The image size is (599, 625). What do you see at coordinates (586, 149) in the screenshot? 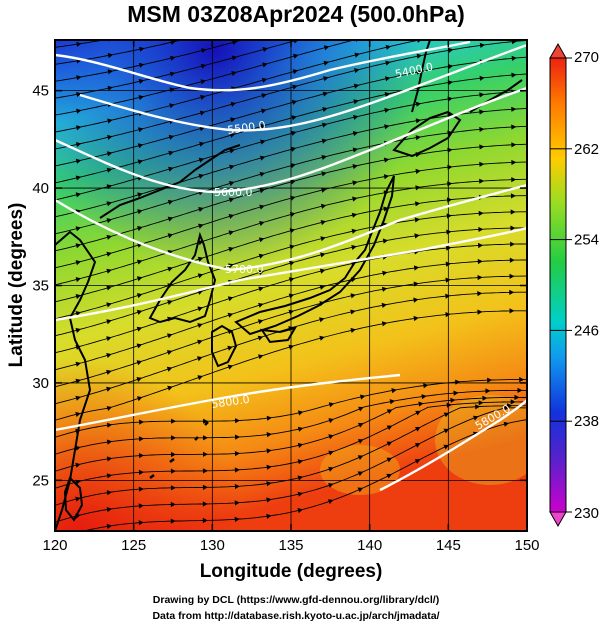
I see `colorbar-tick-label: 262` at bounding box center [586, 149].